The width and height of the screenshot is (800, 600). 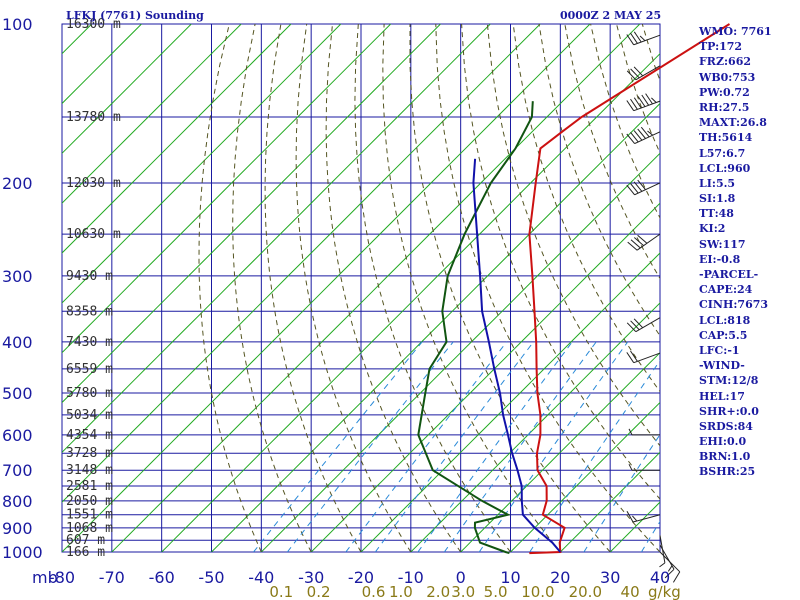 I want to click on mixing-ratio-tick-label: 40, so click(x=630, y=591).